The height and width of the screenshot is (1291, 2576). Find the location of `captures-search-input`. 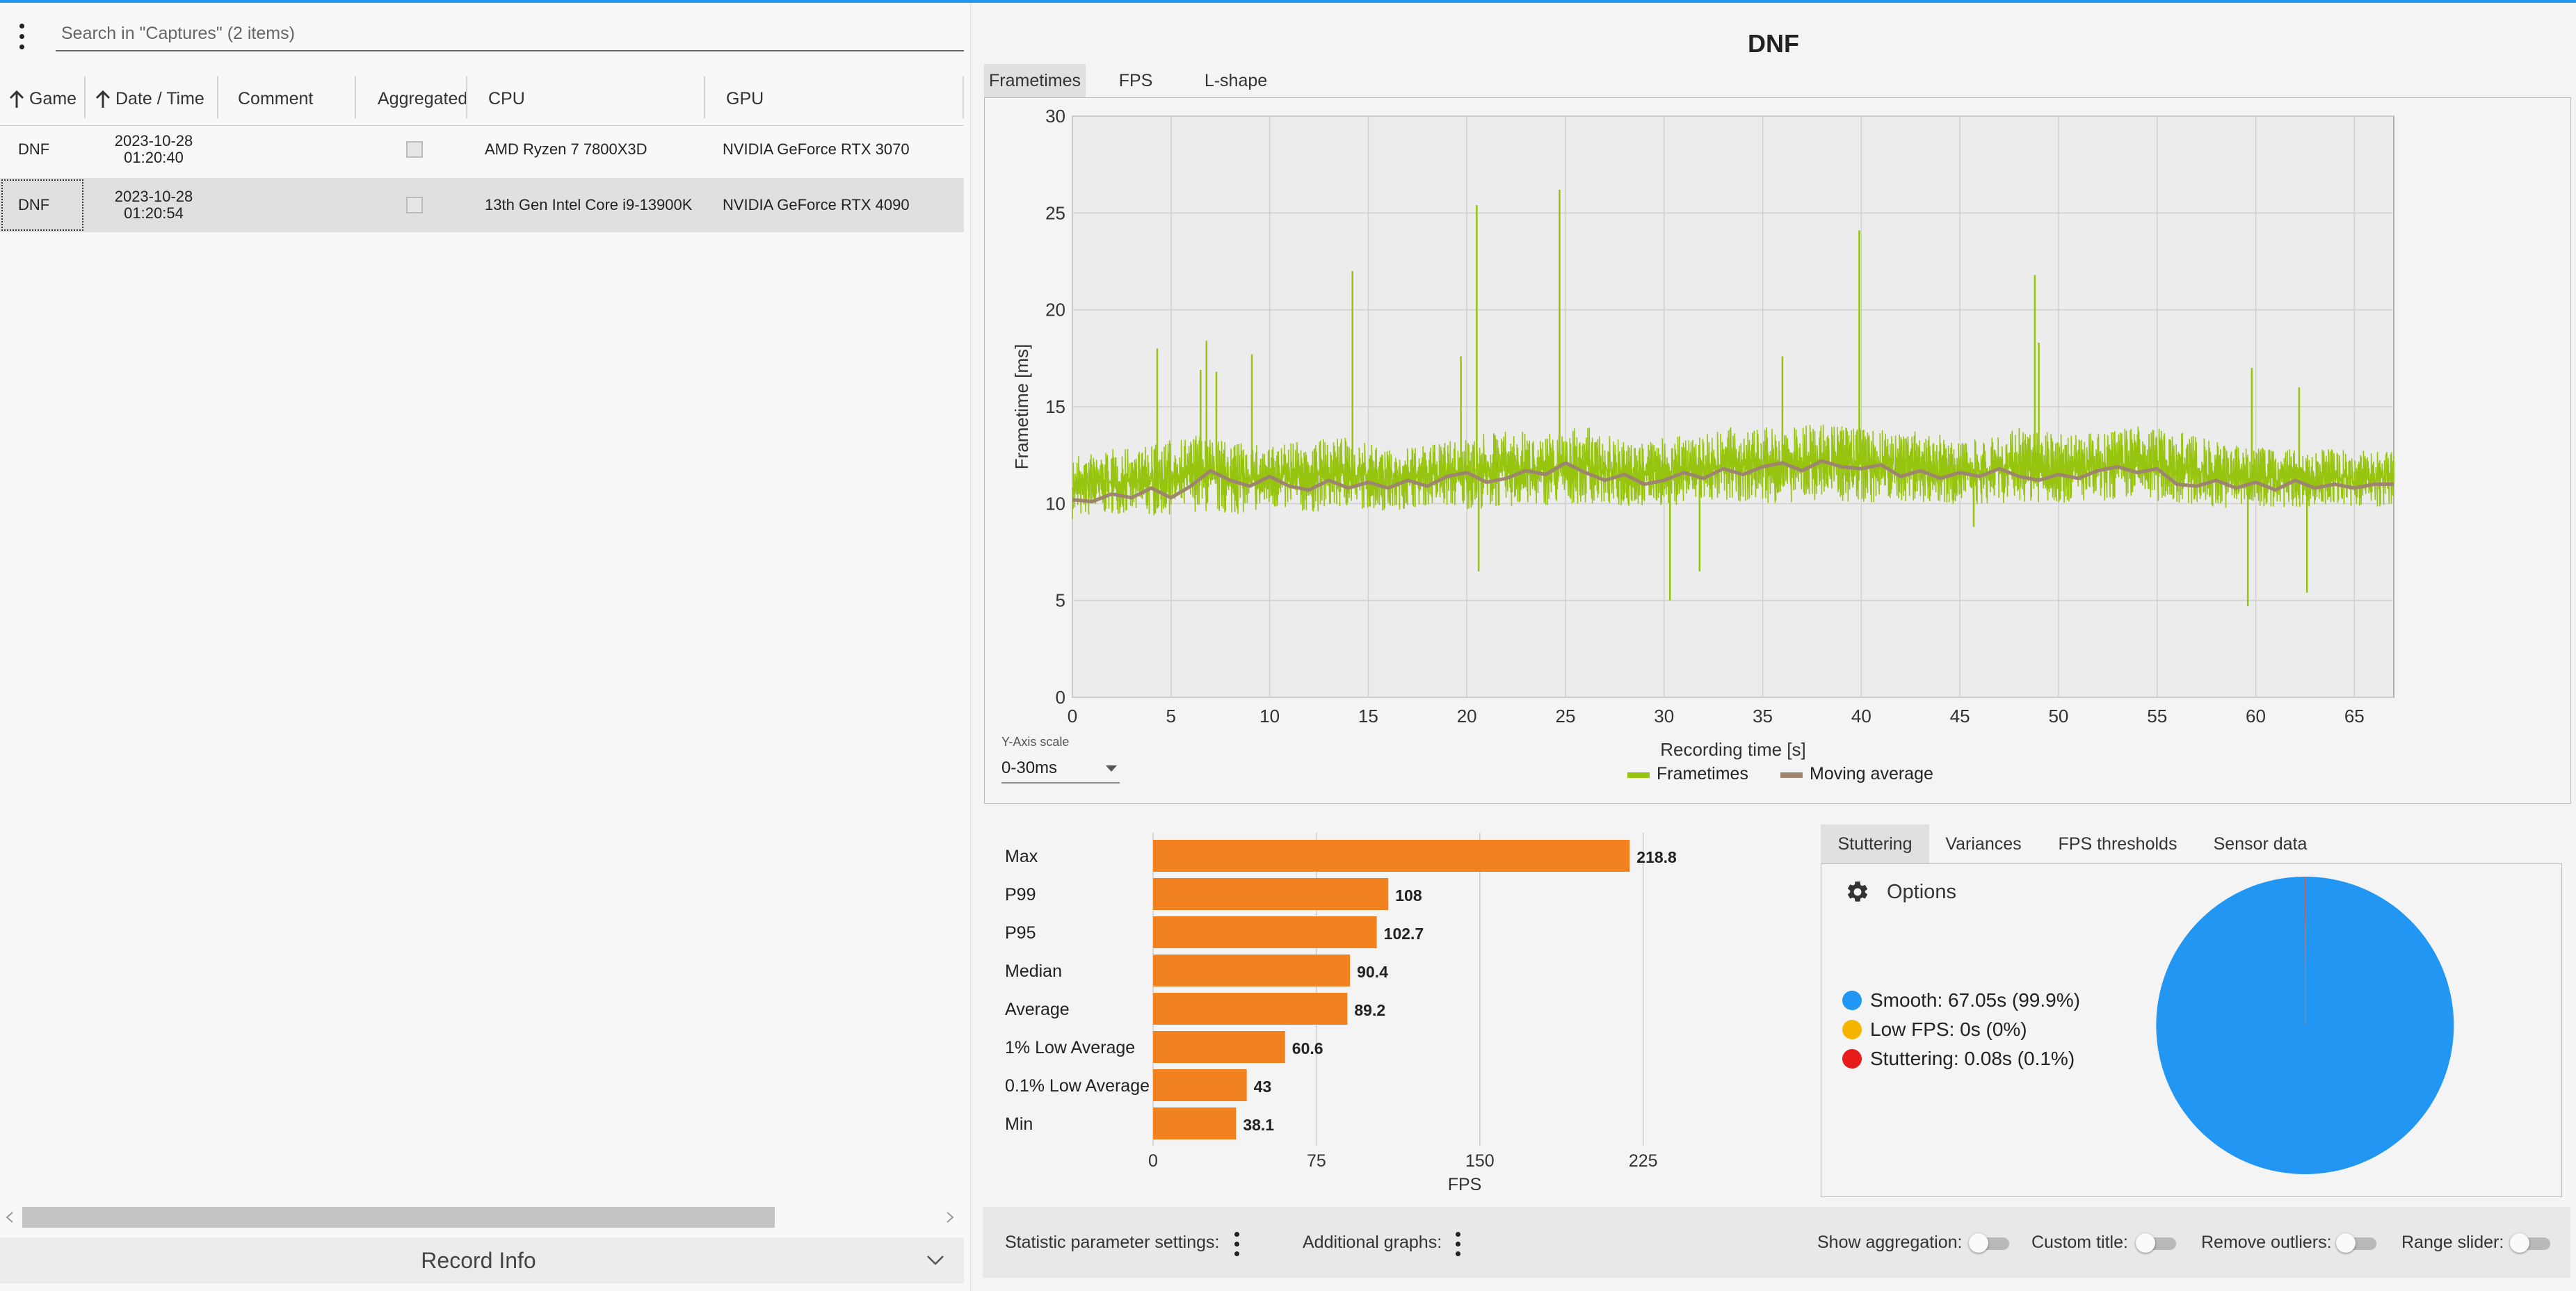

captures-search-input is located at coordinates (510, 33).